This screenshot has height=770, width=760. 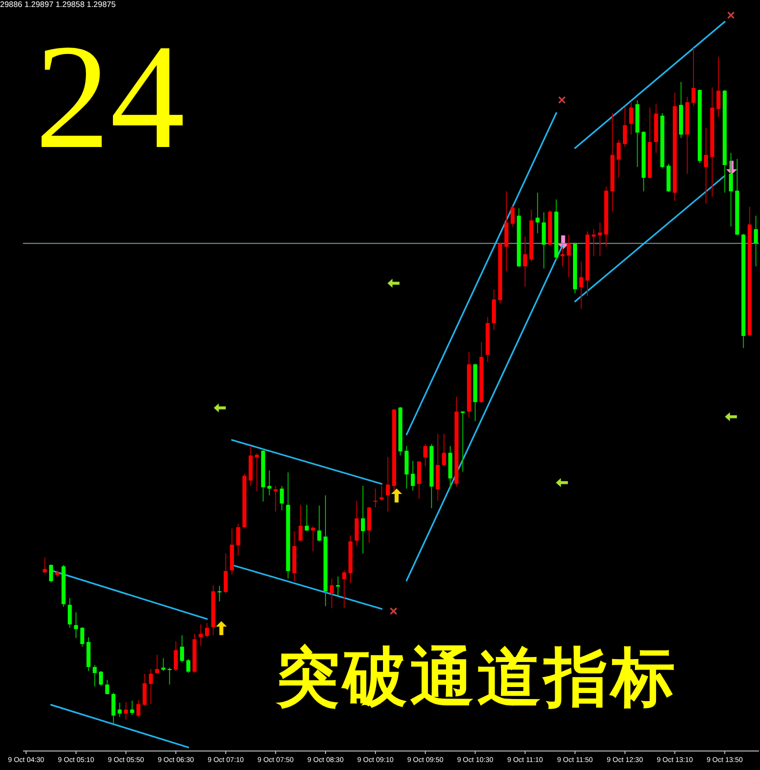 I want to click on annotation: 24, so click(x=110, y=97).